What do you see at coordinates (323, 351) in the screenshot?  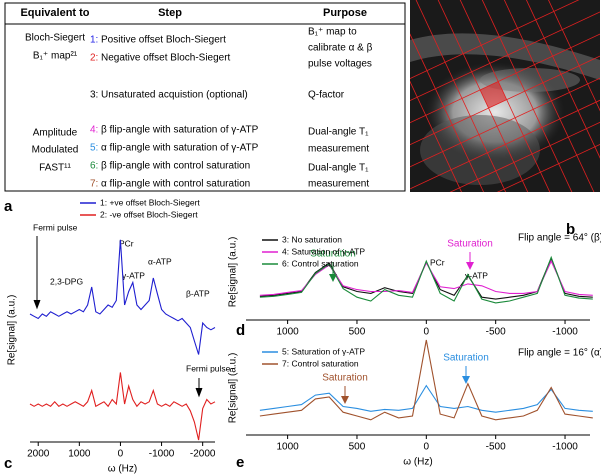 I see `legend-label: 5: Saturation of γ-ATP` at bounding box center [323, 351].